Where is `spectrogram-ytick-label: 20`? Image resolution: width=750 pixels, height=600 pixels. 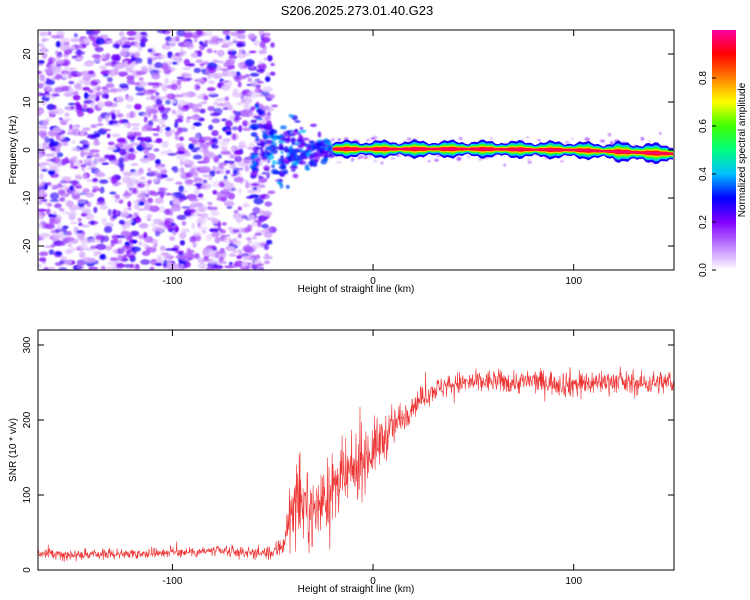 spectrogram-ytick-label: 20 is located at coordinates (27, 54).